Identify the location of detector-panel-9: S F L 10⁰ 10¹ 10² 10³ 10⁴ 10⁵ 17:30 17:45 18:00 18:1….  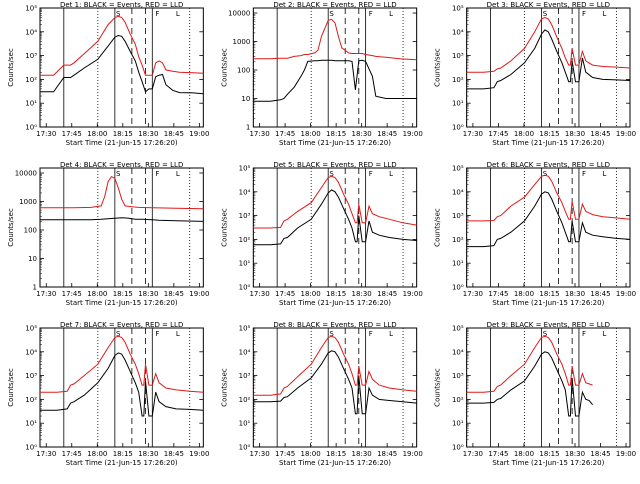
(535, 394).